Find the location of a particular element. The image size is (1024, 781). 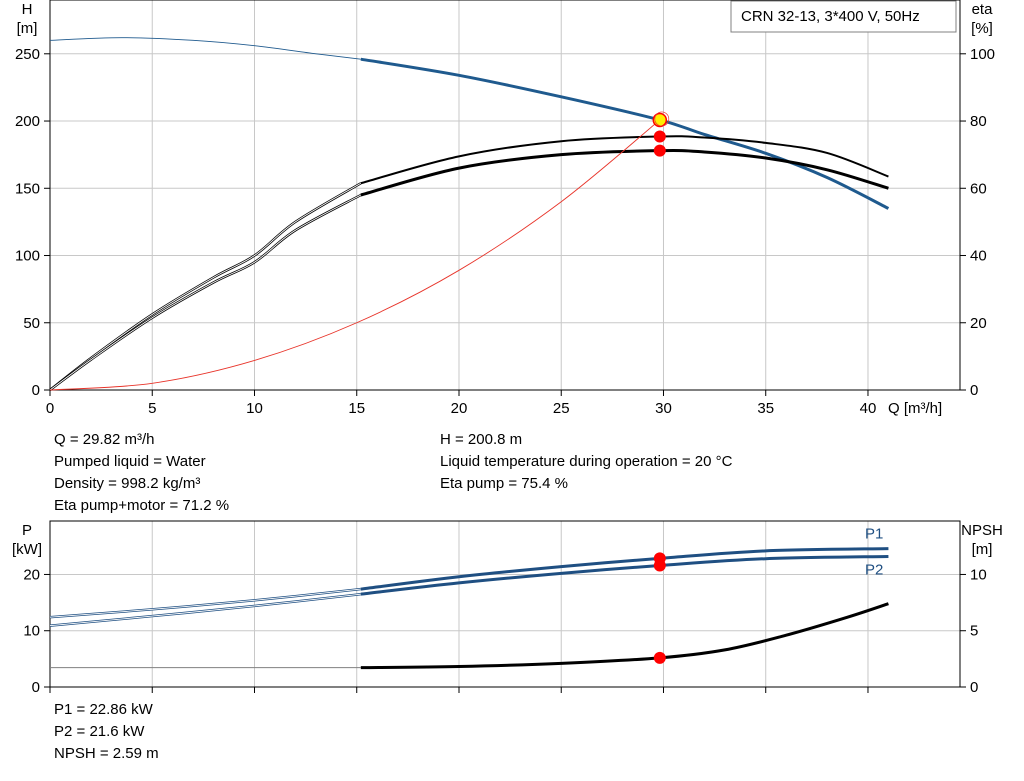

info-eta-pump: Eta pump = 75.4 % is located at coordinates (504, 483).